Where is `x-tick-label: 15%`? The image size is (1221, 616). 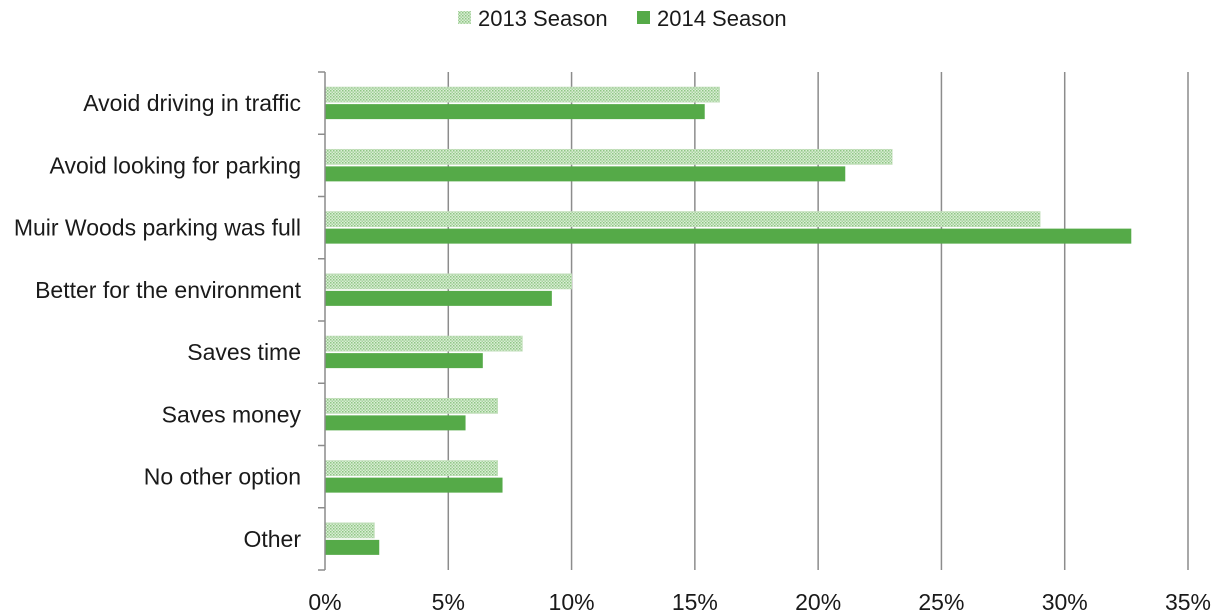
x-tick-label: 15% is located at coordinates (695, 602).